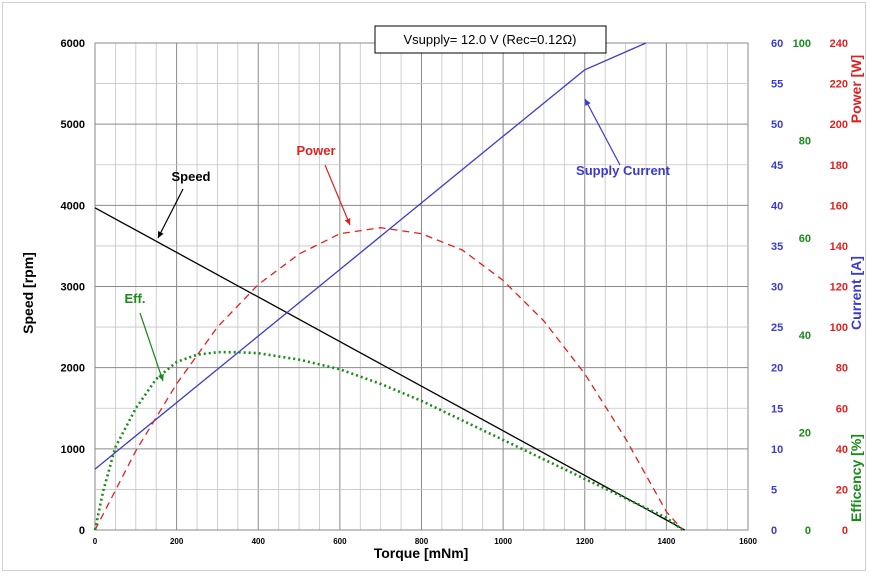 Image resolution: width=870 pixels, height=577 pixels. What do you see at coordinates (421, 553) in the screenshot?
I see `x-axis-title: Torque [mNm]` at bounding box center [421, 553].